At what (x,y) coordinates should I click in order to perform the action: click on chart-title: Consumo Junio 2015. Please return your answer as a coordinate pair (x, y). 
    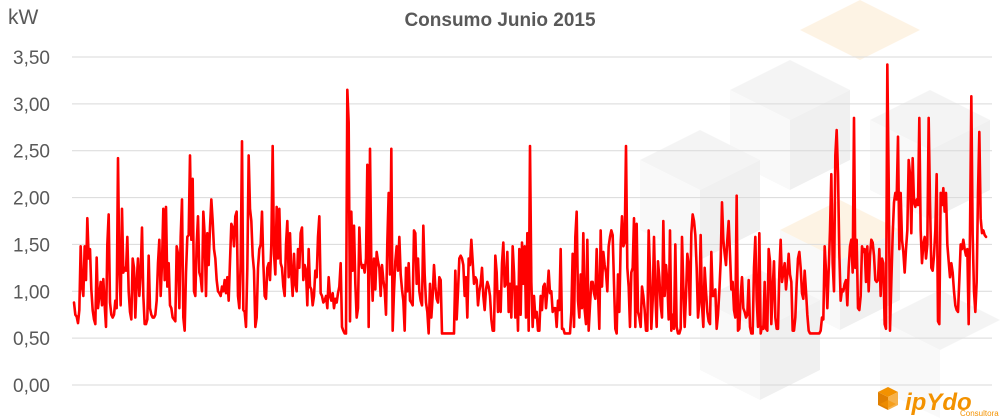
    Looking at the image, I should click on (500, 20).